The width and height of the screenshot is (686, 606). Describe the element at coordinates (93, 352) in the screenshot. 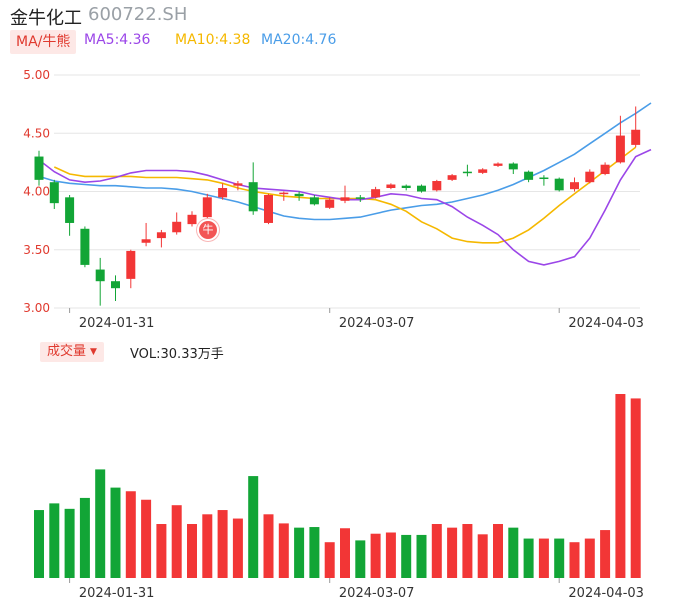

I see `caret-down-icon: ▼` at that location.